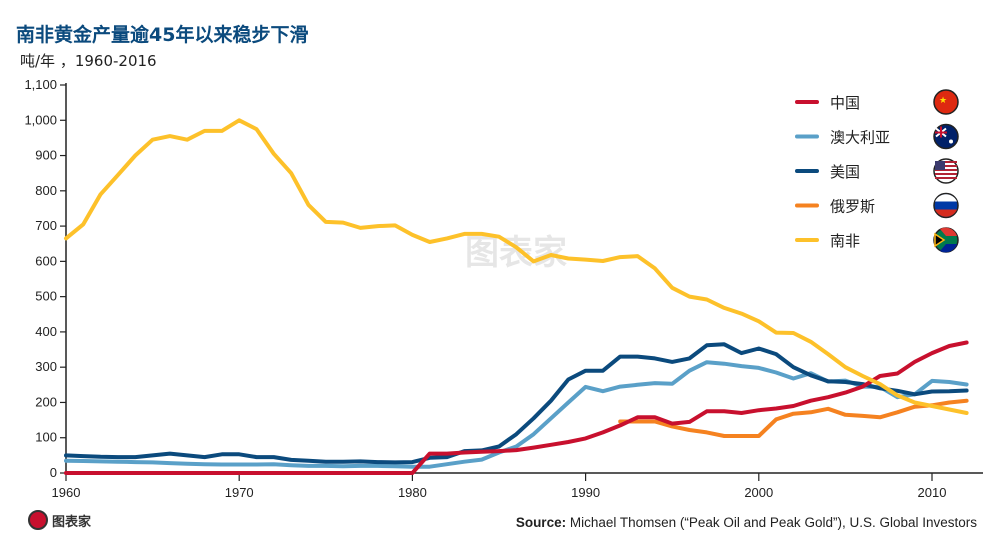  I want to click on y-tick-label: 500, so click(46, 296).